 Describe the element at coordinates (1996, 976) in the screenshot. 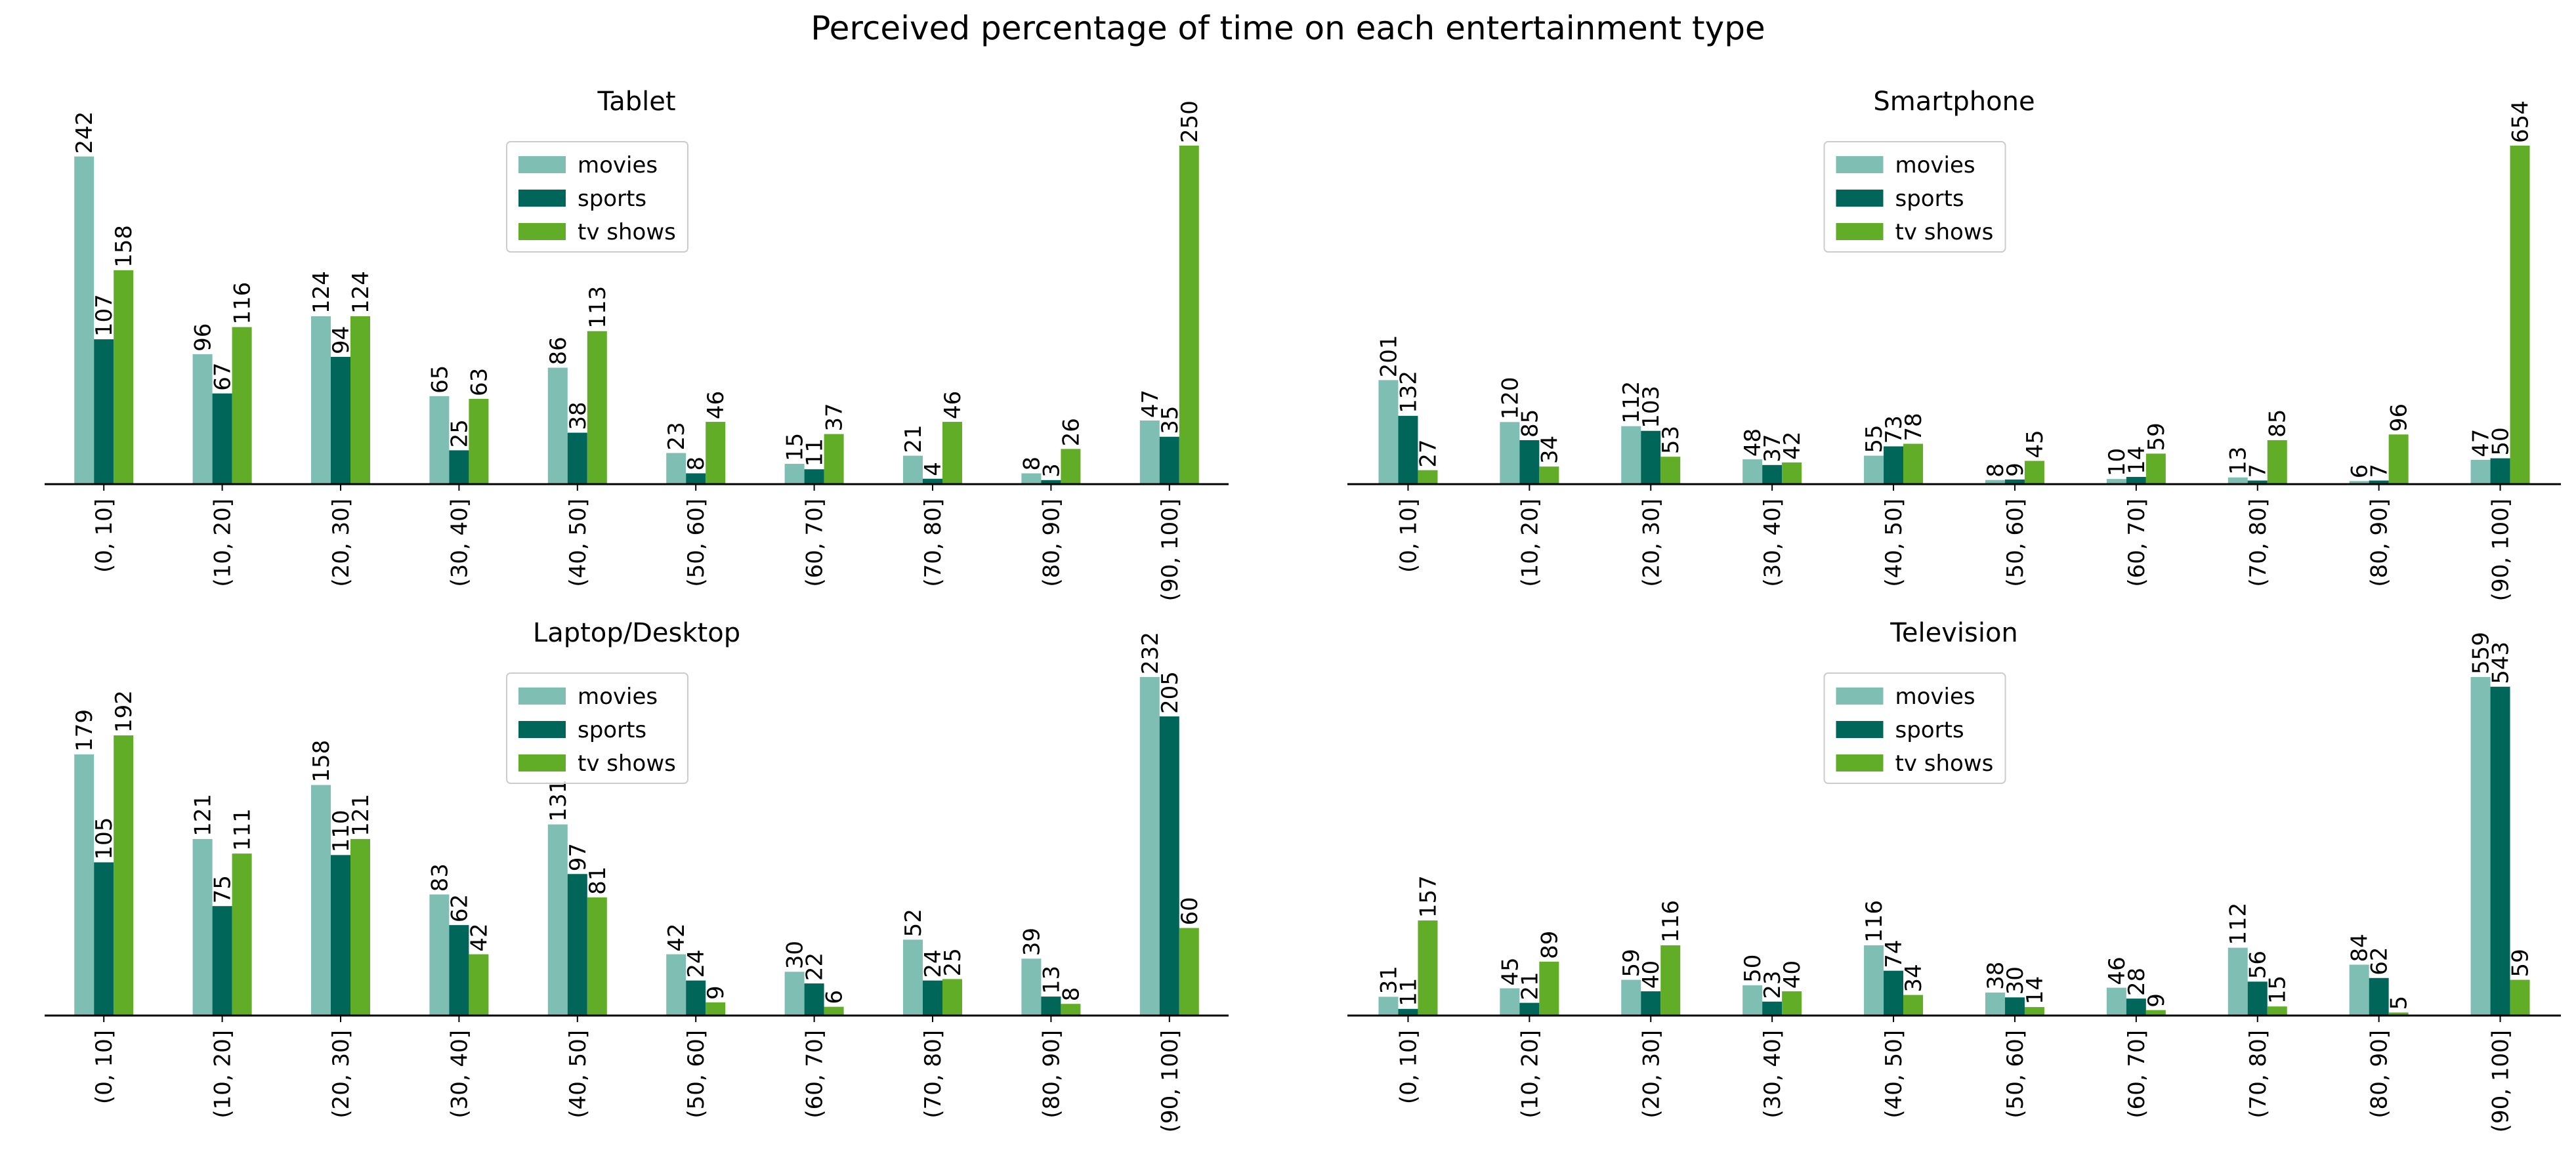

I see `data-label-movies-5: 38` at that location.